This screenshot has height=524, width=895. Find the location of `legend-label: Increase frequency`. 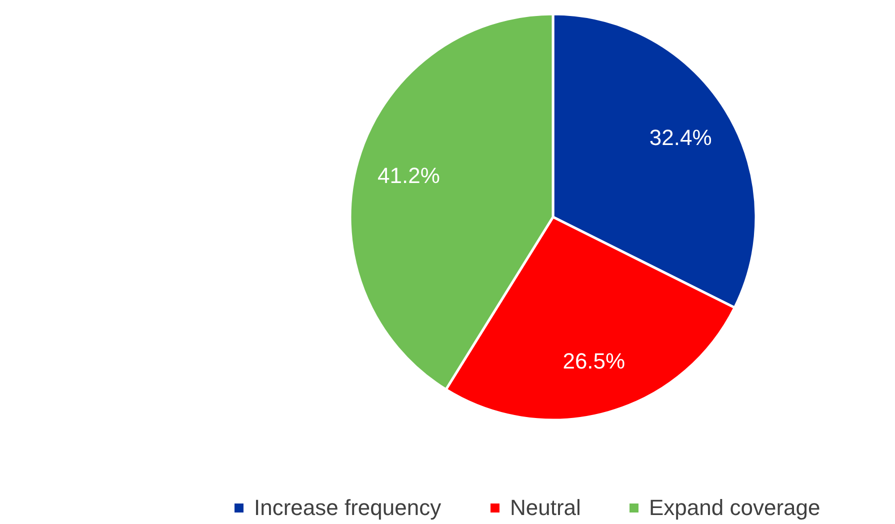

legend-label: Increase frequency is located at coordinates (348, 507).